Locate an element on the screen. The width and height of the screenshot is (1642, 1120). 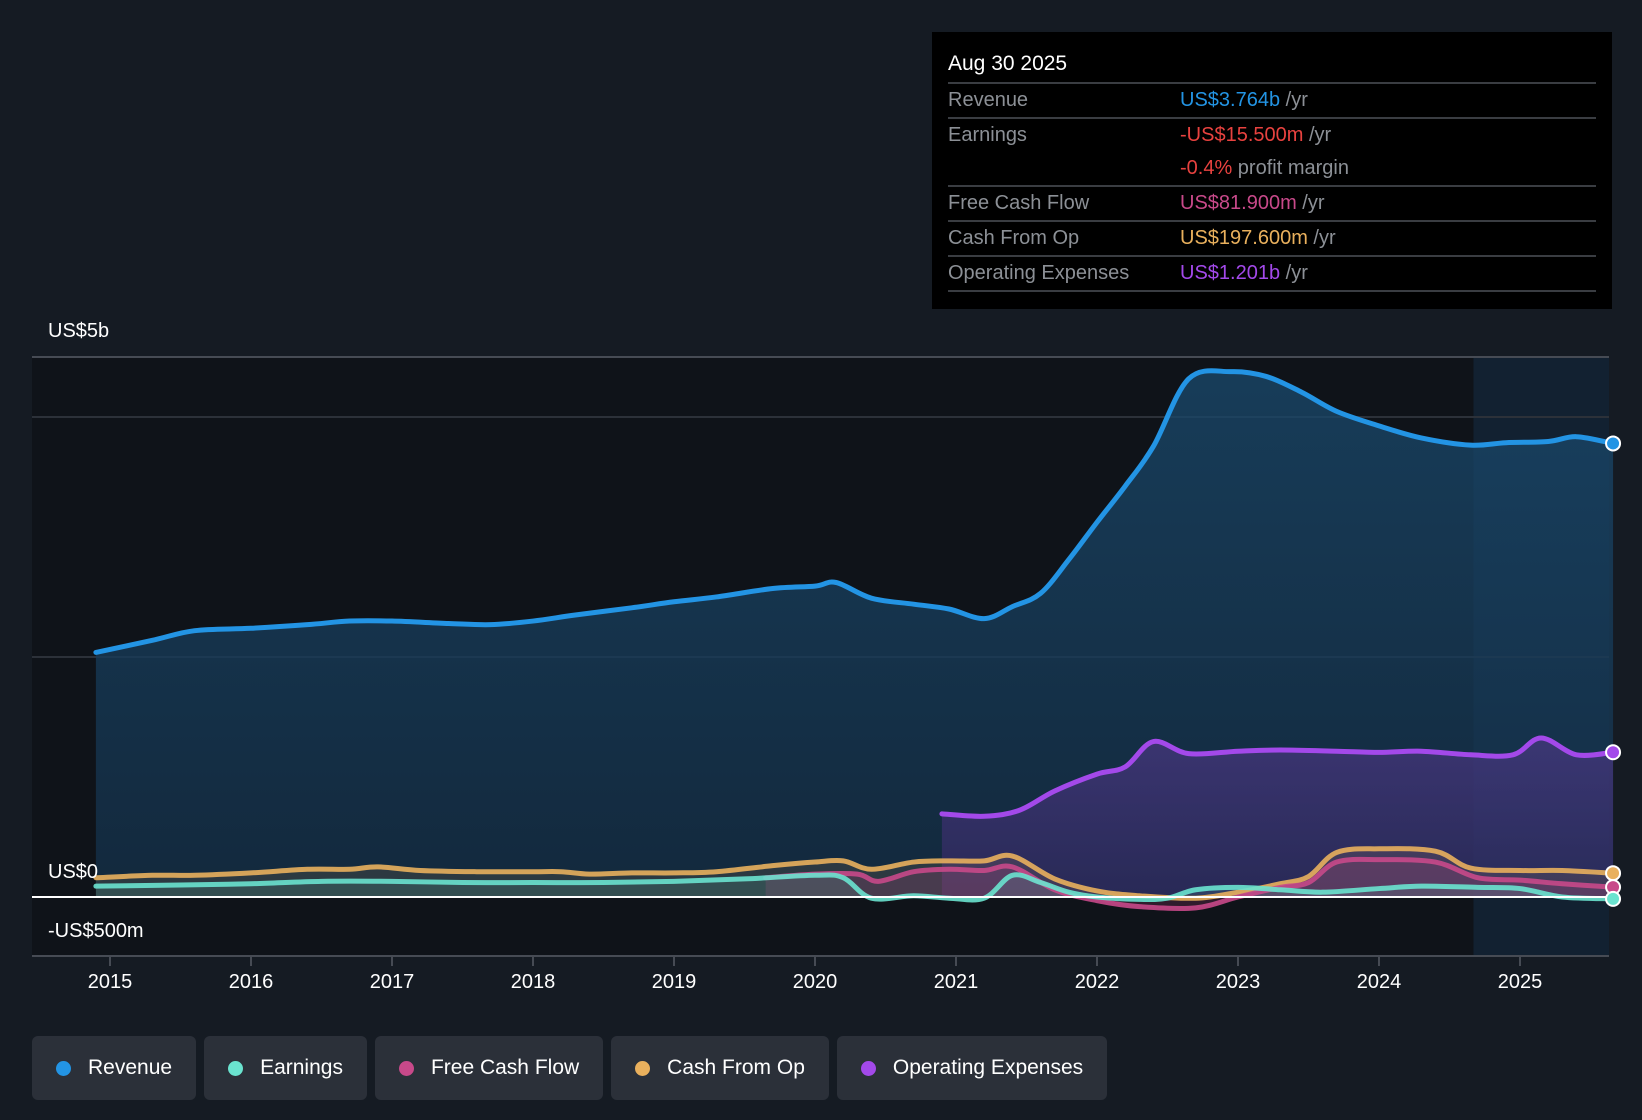
legend-item-cash-from-op: Cash From Op is located at coordinates (720, 1068).